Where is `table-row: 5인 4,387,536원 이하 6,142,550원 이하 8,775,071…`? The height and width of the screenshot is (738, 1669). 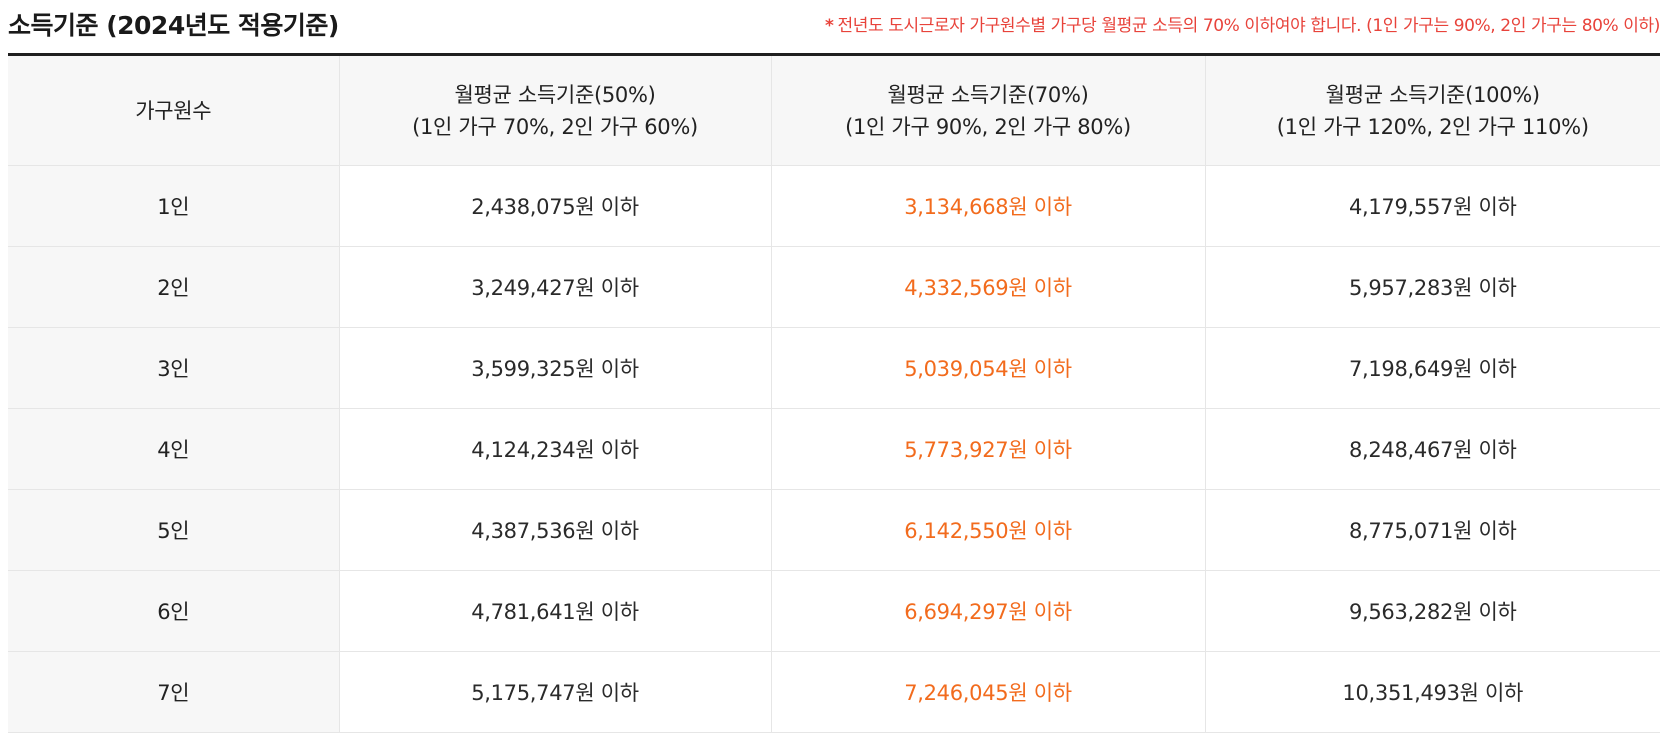
table-row: 5인 4,387,536원 이하 6,142,550원 이하 8,775,071… is located at coordinates (834, 530).